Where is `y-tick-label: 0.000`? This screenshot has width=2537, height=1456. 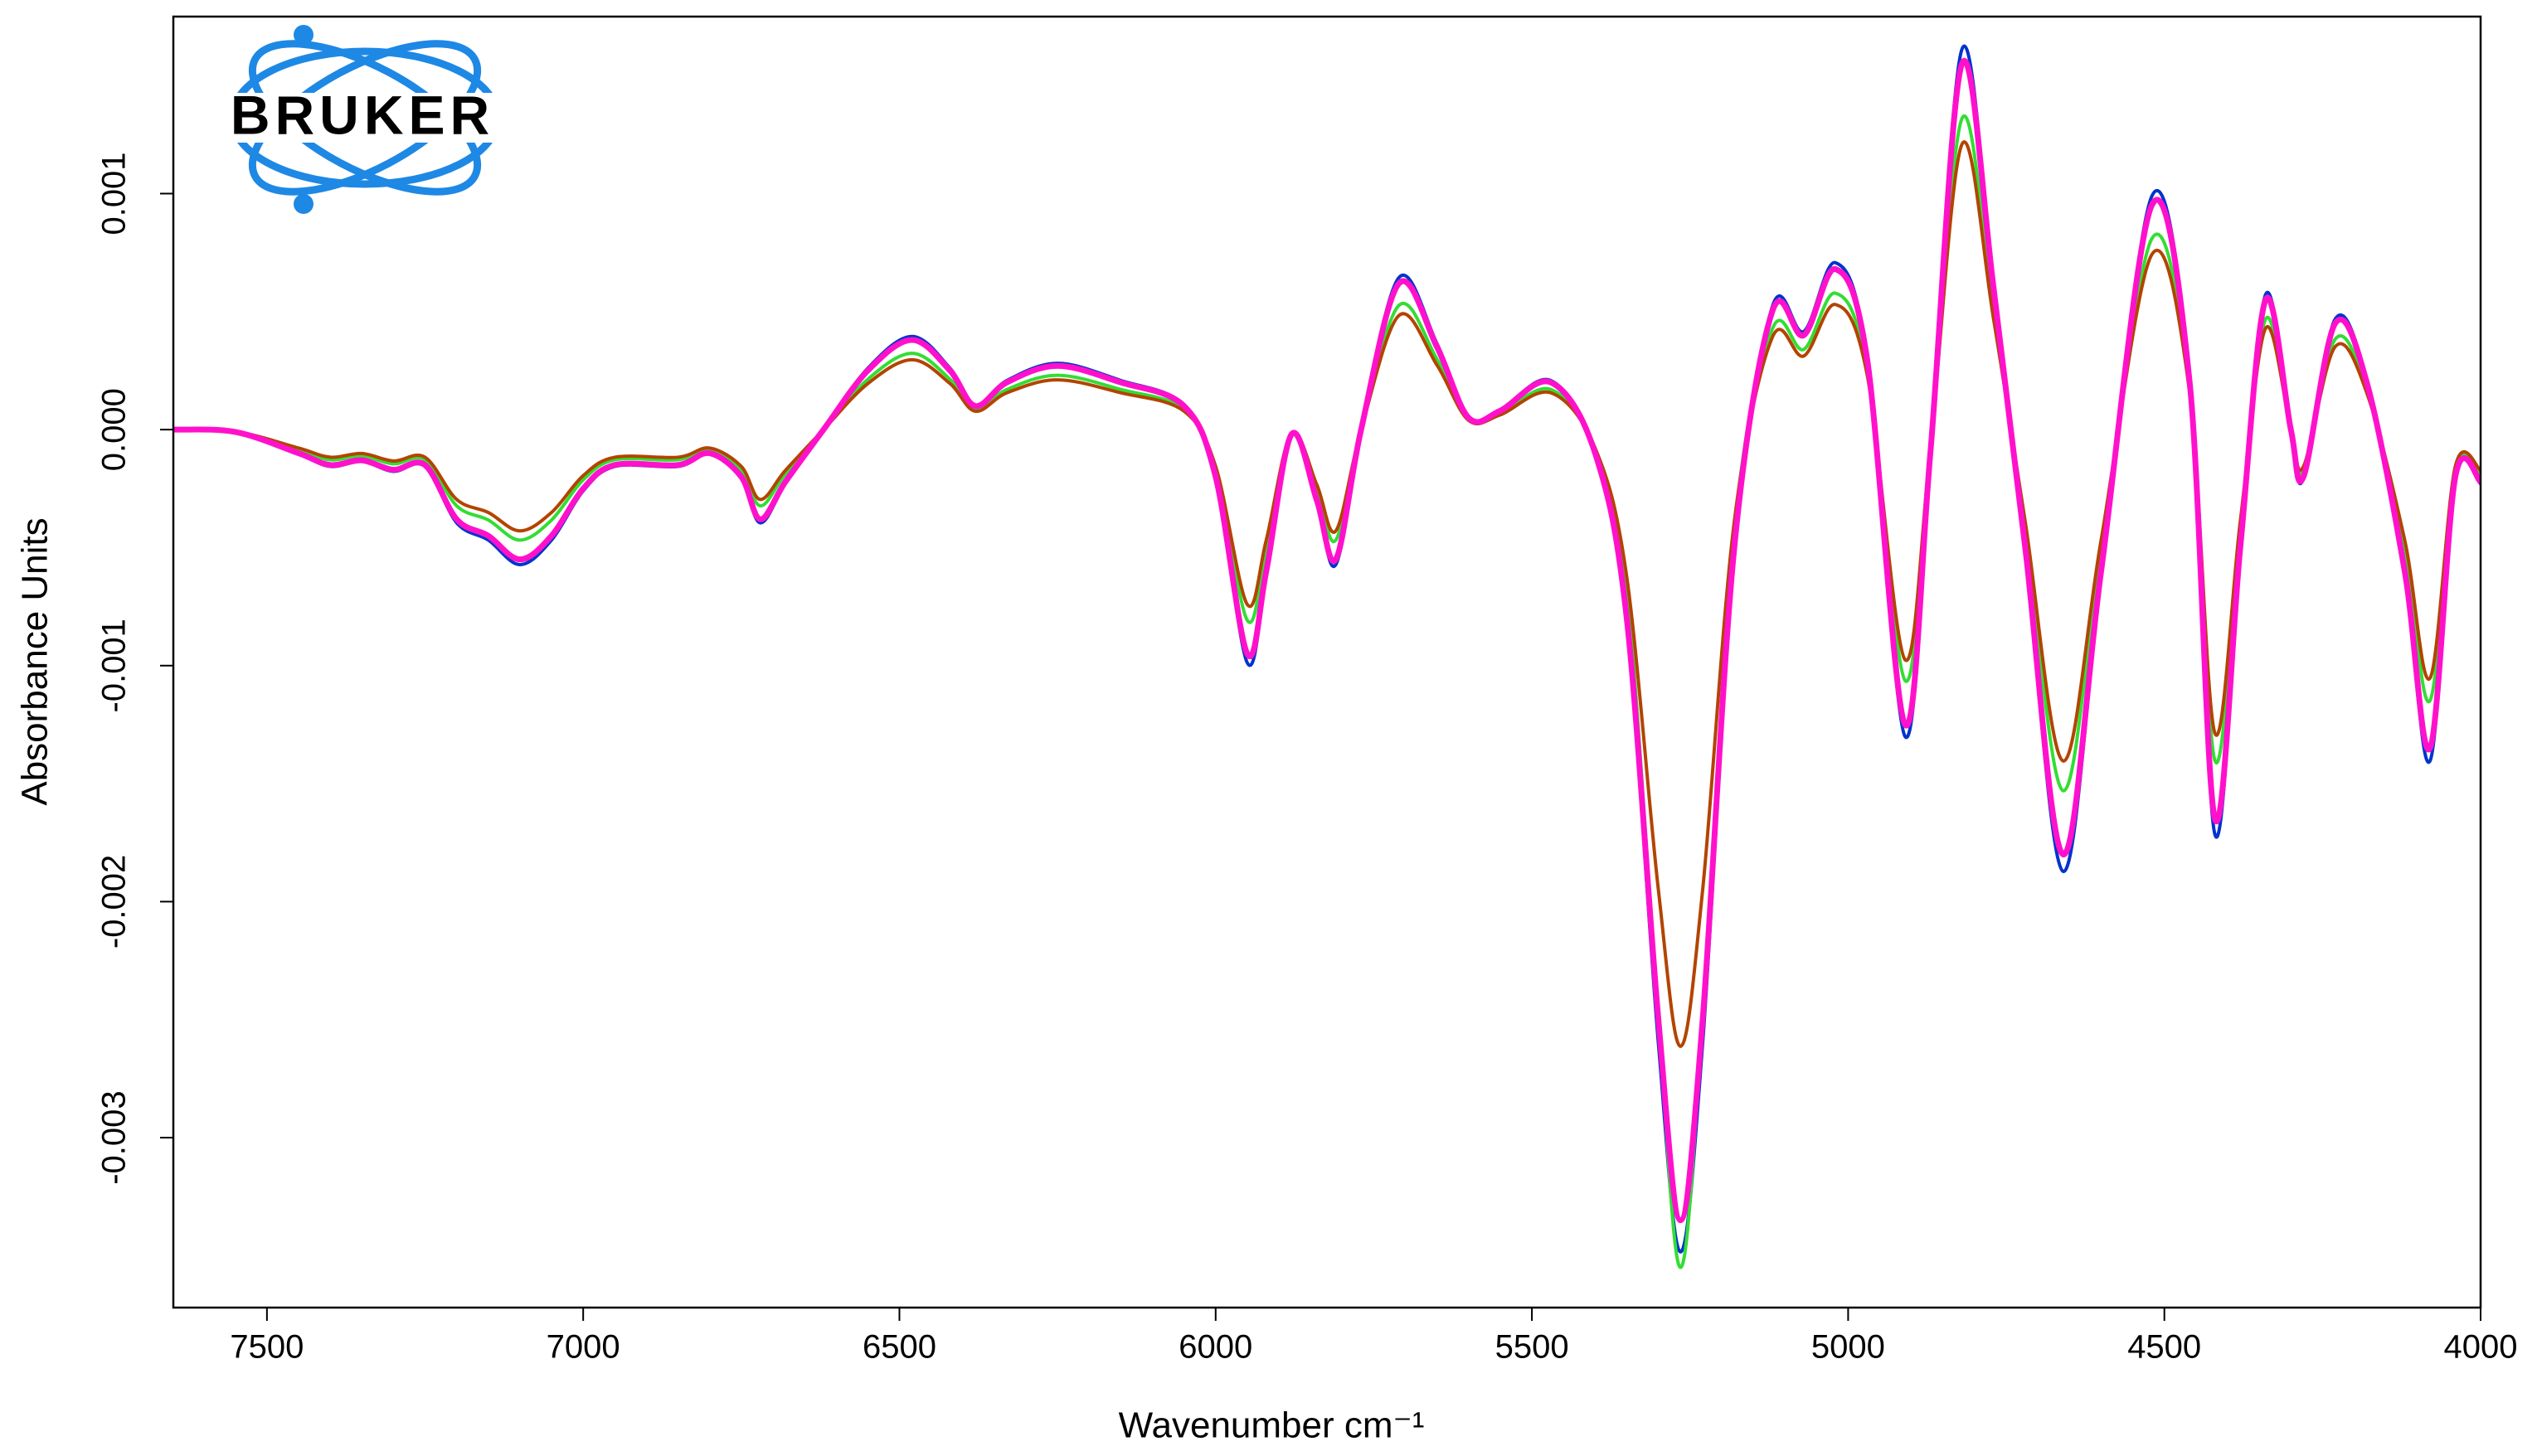
y-tick-label: 0.000 is located at coordinates (115, 429).